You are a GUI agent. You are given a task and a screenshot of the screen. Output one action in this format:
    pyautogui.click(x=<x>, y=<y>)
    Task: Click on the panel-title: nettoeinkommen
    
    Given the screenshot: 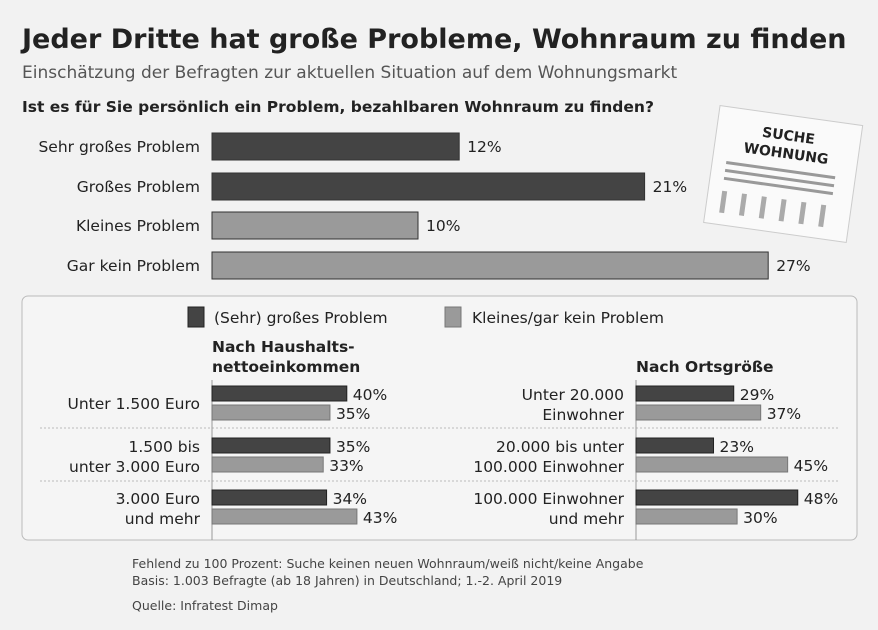 What is the action you would take?
    pyautogui.click(x=286, y=367)
    